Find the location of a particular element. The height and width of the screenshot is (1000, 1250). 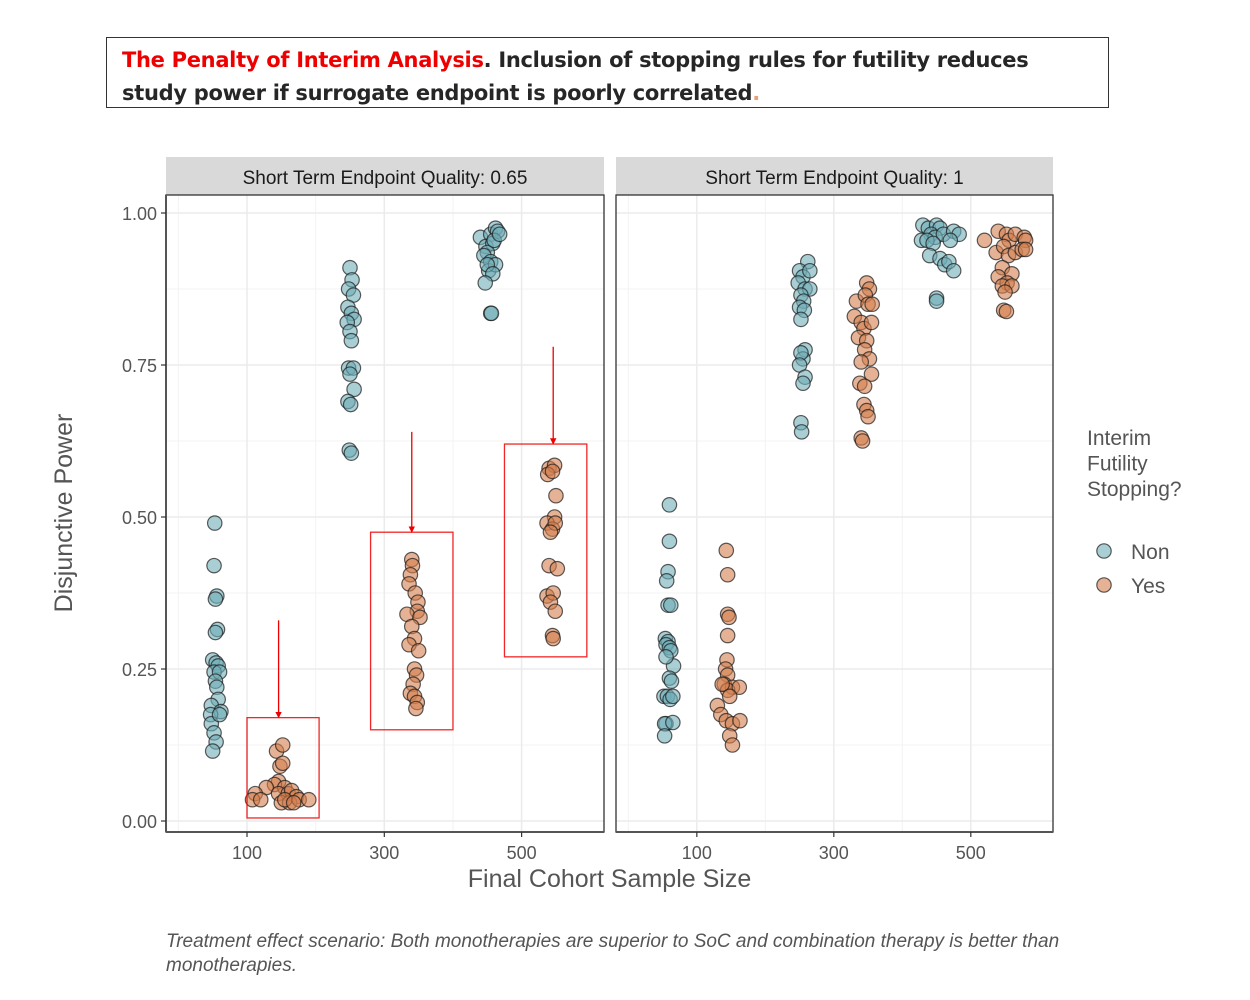

legend-key-non is located at coordinates (1104, 551).